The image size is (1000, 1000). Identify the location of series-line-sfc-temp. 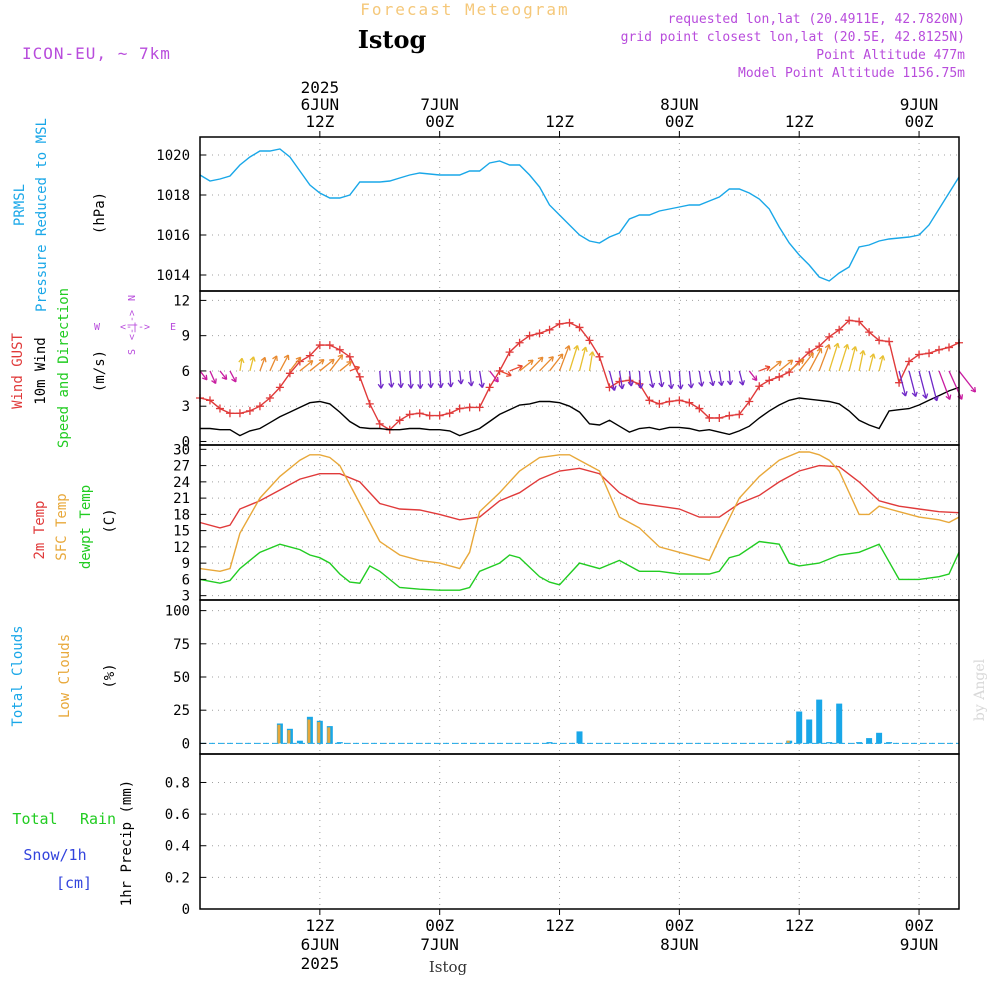
(579, 512).